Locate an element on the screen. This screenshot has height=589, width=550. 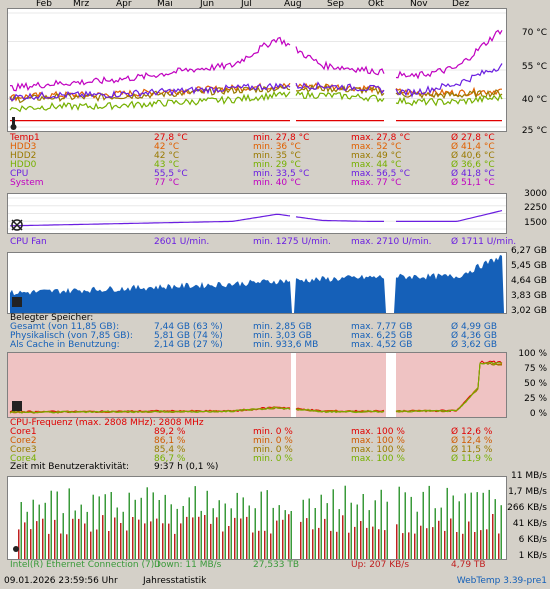
legend-cur: 86,7 % is located at coordinates (170, 459).